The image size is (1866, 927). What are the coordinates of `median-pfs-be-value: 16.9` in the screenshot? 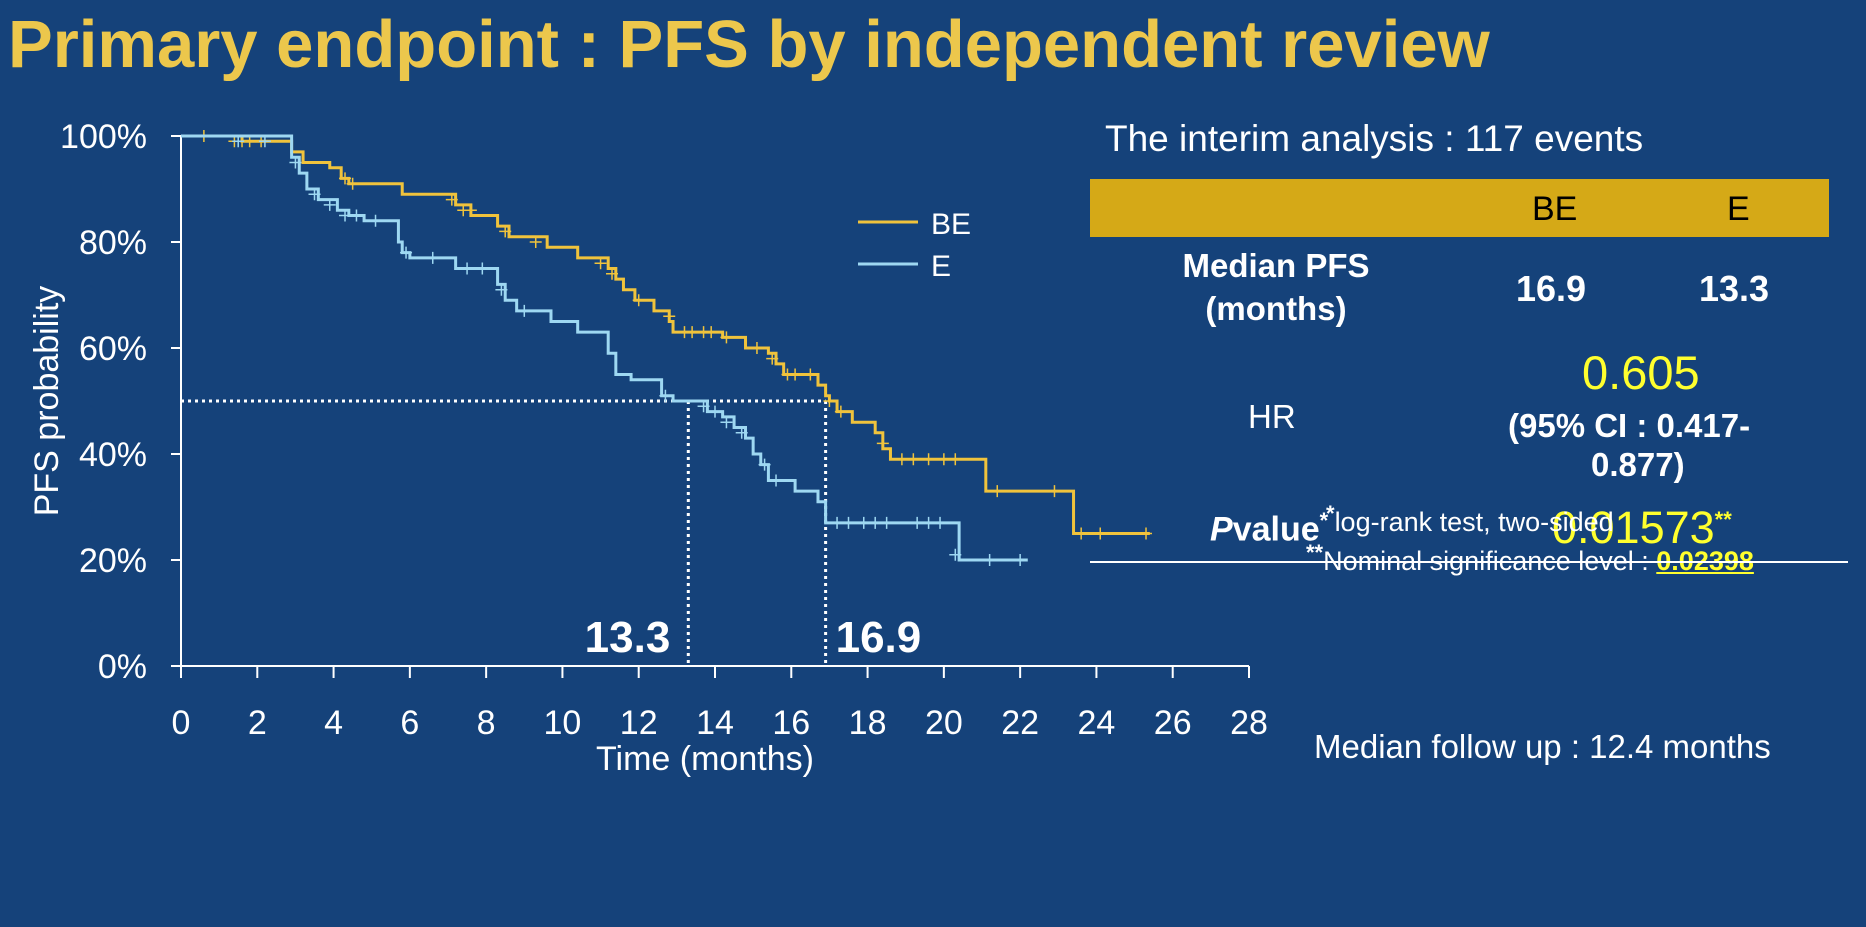 It's located at (1551, 288).